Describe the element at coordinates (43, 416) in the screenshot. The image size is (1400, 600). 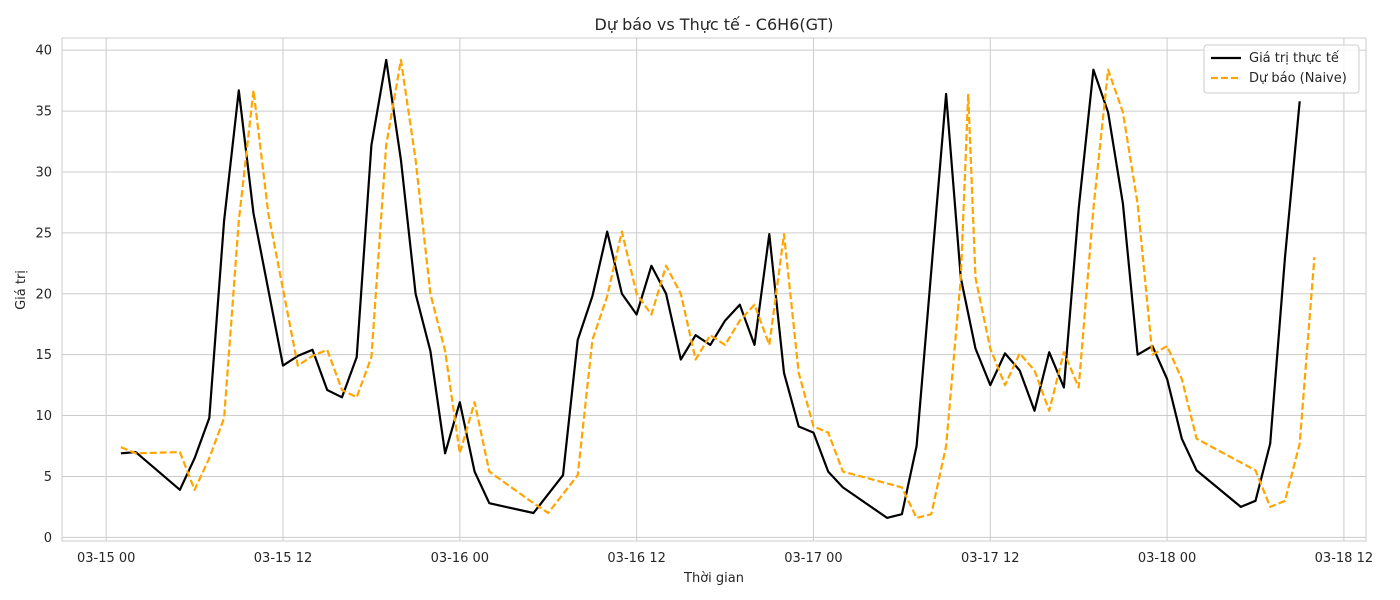
I see `y-tick-label: 10` at that location.